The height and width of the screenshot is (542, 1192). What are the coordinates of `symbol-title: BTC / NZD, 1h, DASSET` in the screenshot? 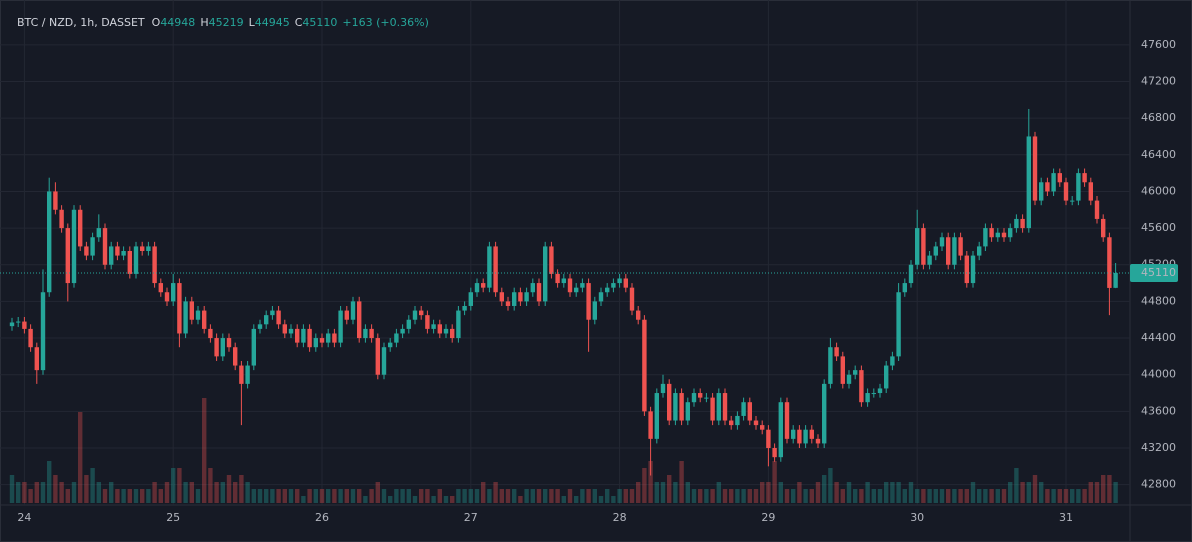 It's located at (81, 22).